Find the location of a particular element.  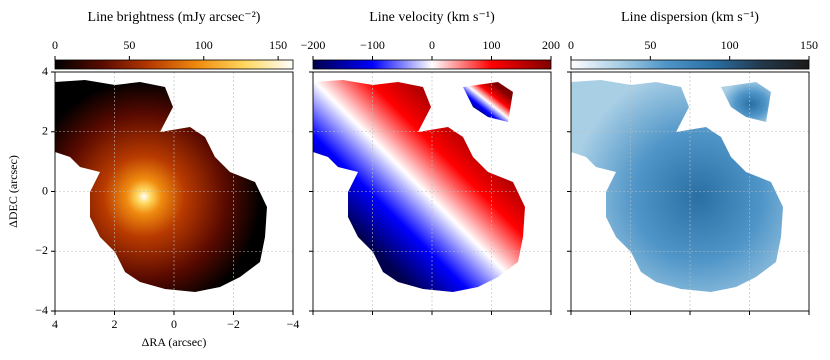

colorbar-tick-label: −100 is located at coordinates (372, 45).